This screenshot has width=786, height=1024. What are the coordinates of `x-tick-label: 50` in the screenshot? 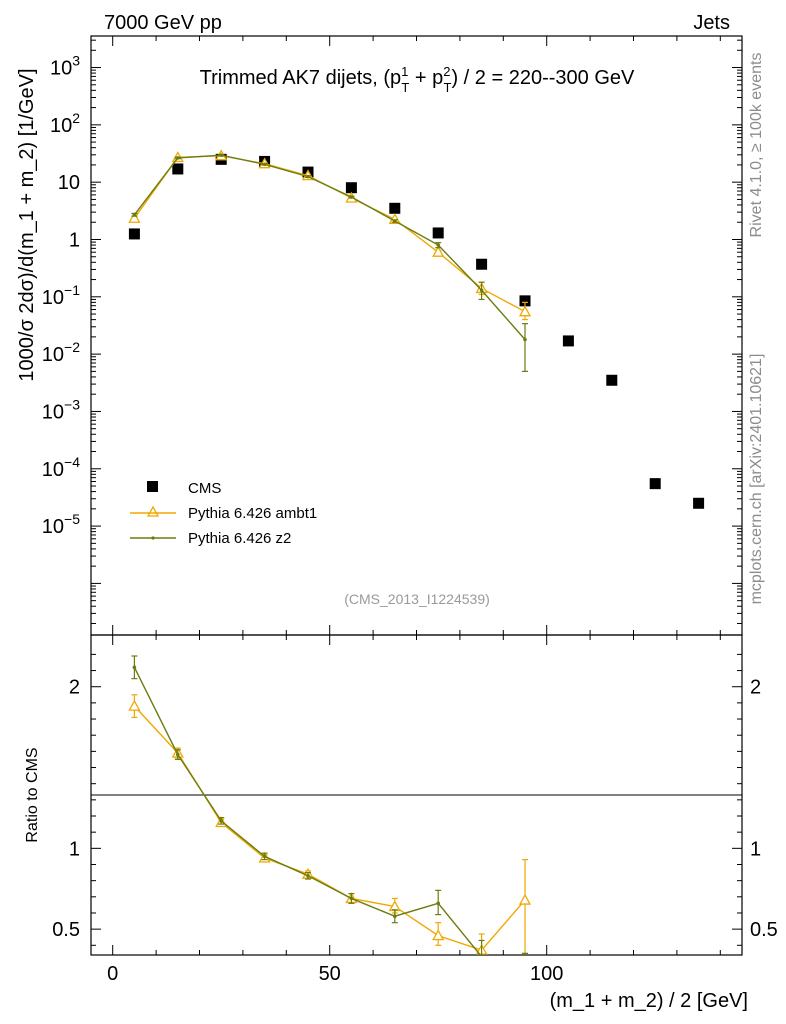 It's located at (330, 974).